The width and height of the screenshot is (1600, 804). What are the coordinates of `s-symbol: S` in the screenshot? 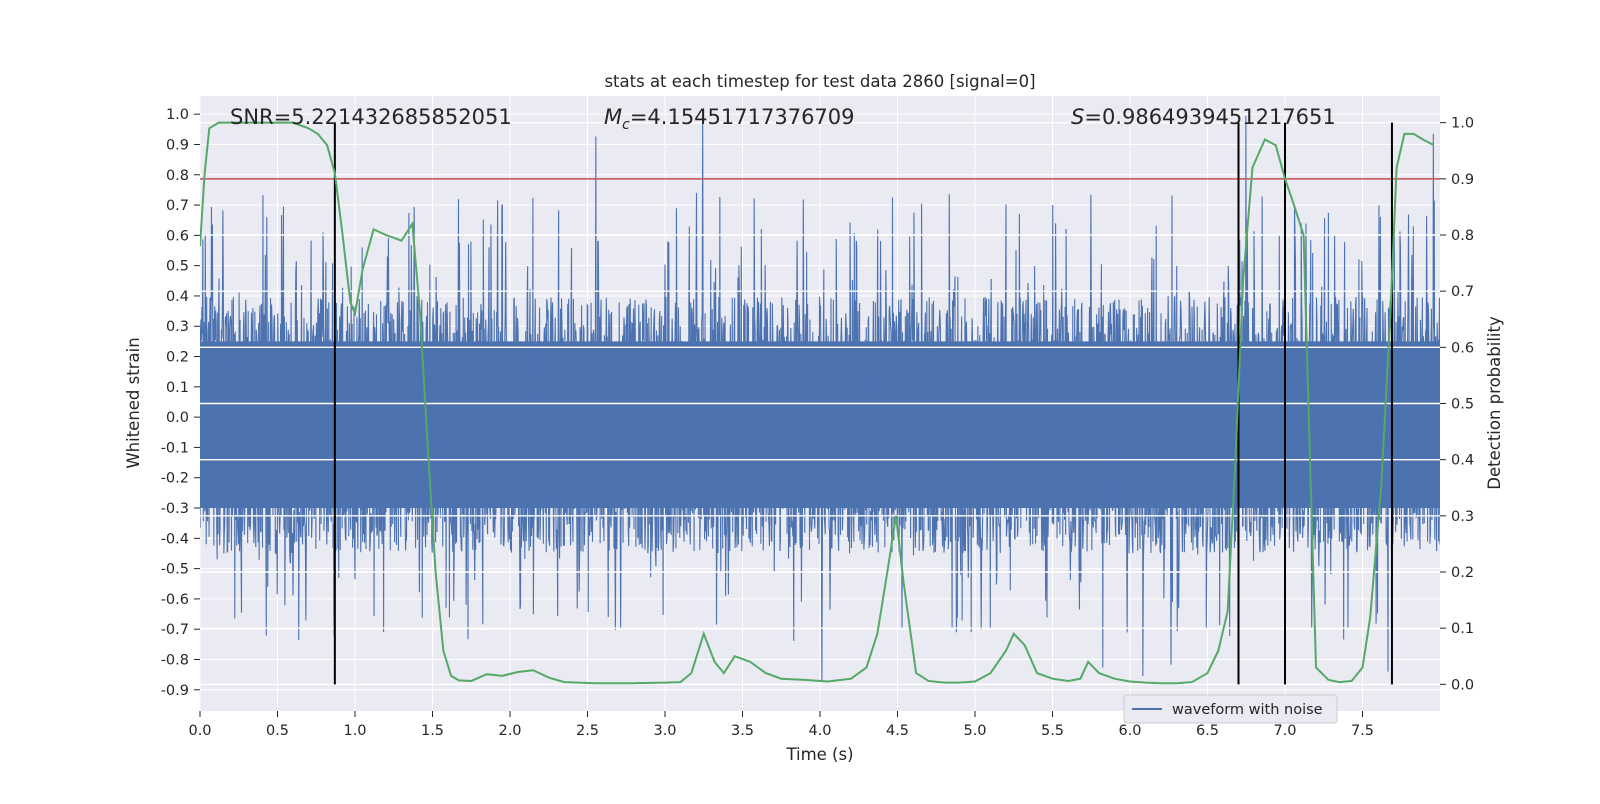 It's located at (1077, 117).